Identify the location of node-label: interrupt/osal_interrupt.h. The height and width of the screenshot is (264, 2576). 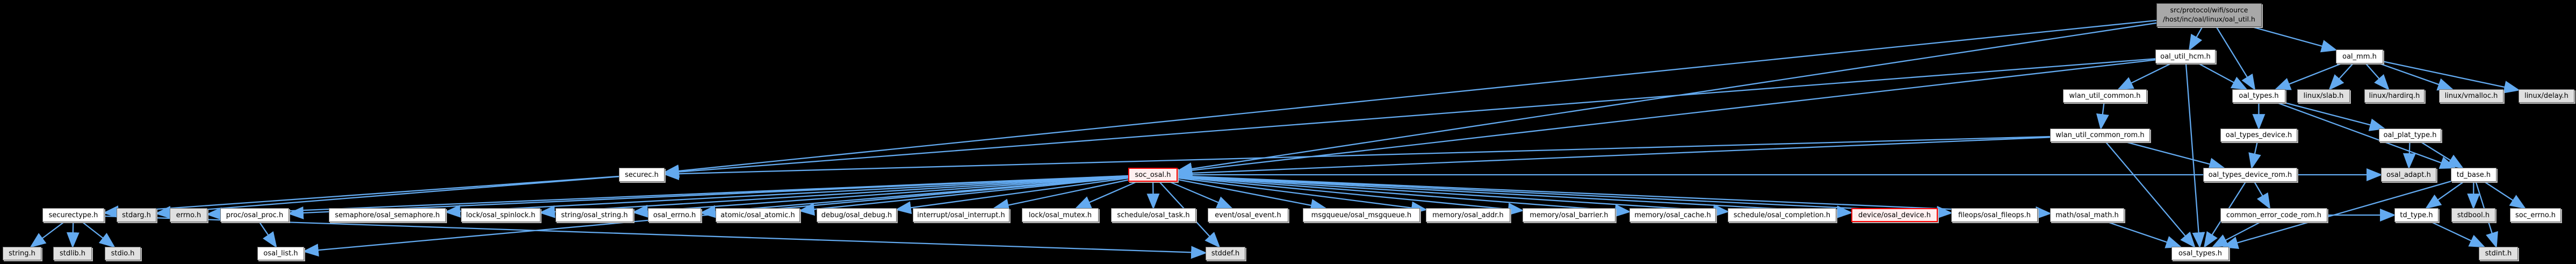
(961, 215).